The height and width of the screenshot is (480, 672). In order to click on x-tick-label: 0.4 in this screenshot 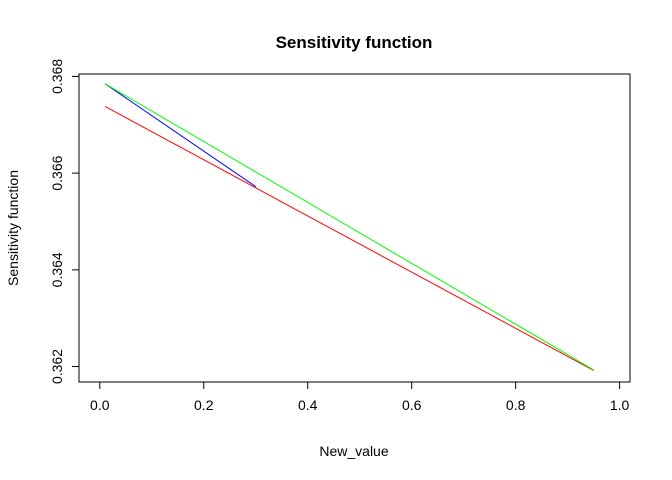, I will do `click(308, 405)`.